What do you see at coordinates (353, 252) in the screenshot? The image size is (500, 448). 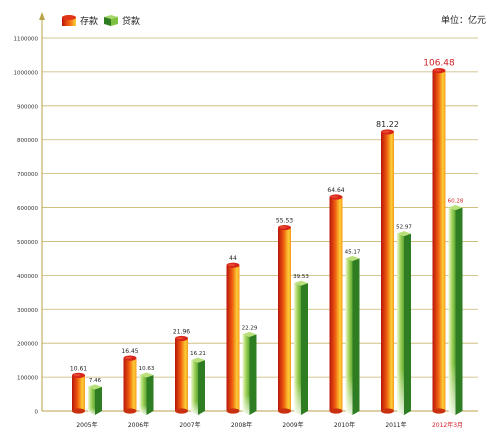 I see `loan-value-label: 45.17` at bounding box center [353, 252].